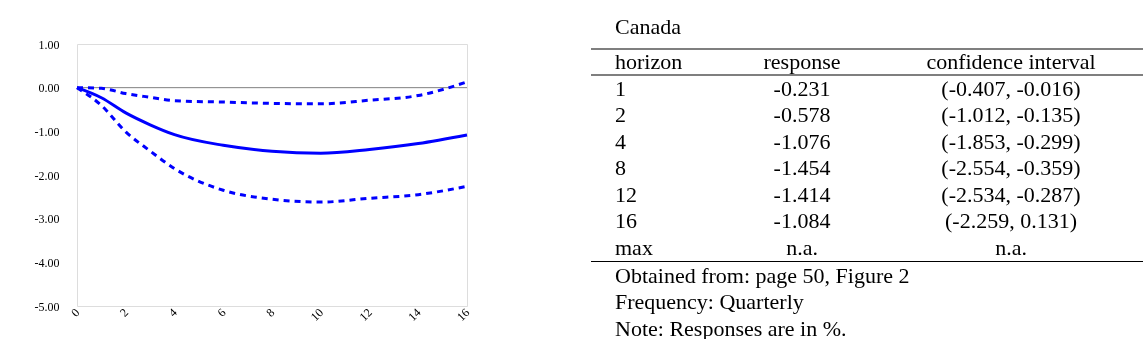 The image size is (1147, 339). What do you see at coordinates (620, 167) in the screenshot?
I see `text: 8` at bounding box center [620, 167].